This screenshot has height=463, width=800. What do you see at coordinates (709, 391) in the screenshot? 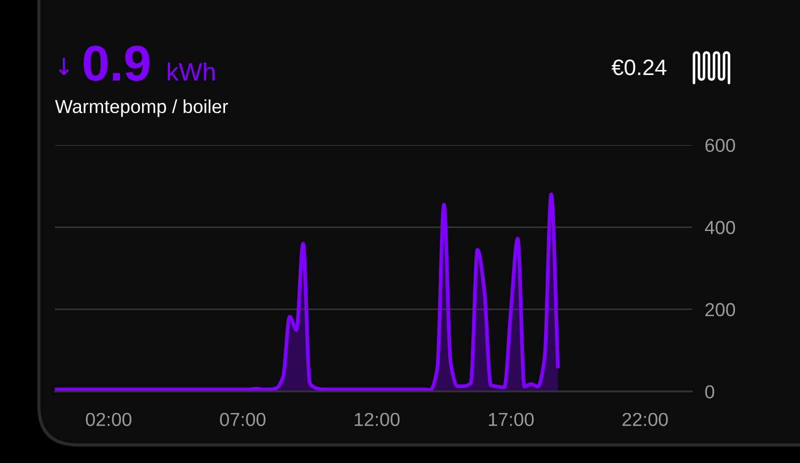
I see `y-tick-label: 0` at bounding box center [709, 391].